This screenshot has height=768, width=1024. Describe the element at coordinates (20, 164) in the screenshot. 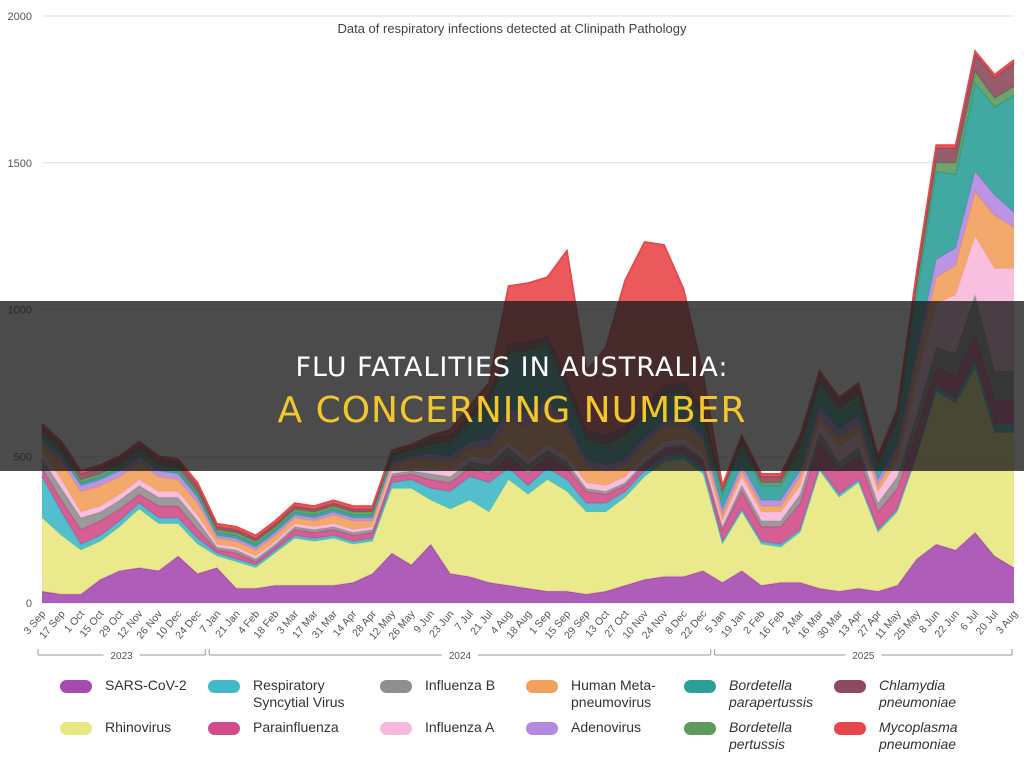

I see `y-tick-label: 1500` at that location.